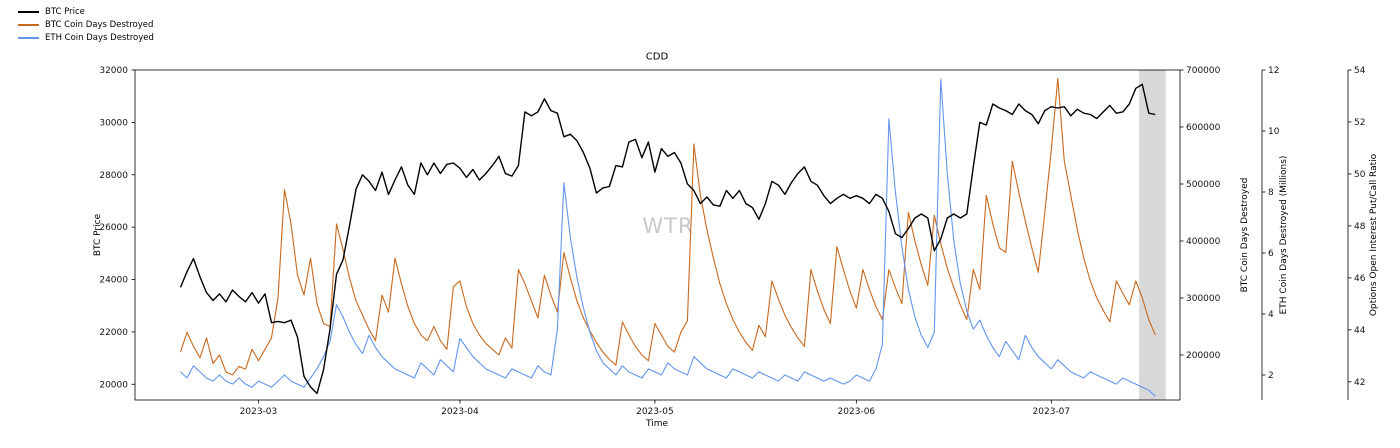 The width and height of the screenshot is (1400, 448). What do you see at coordinates (1245, 235) in the screenshot?
I see `y-axis-label-btc-cdd: BTC Coin Days Destroyed` at bounding box center [1245, 235].